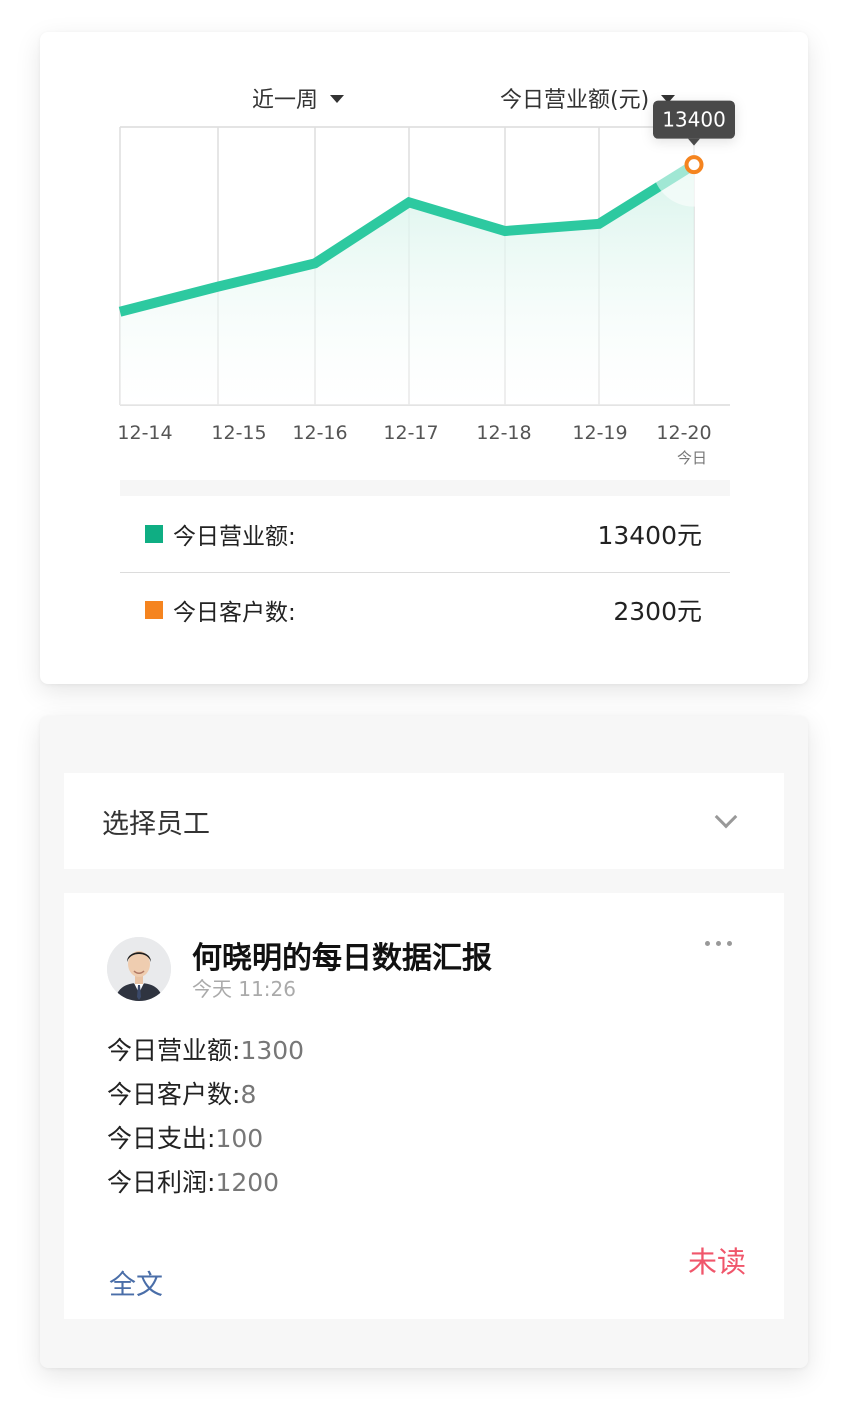 This screenshot has width=848, height=1416. What do you see at coordinates (692, 458) in the screenshot?
I see `today-sub-label: 今日` at bounding box center [692, 458].